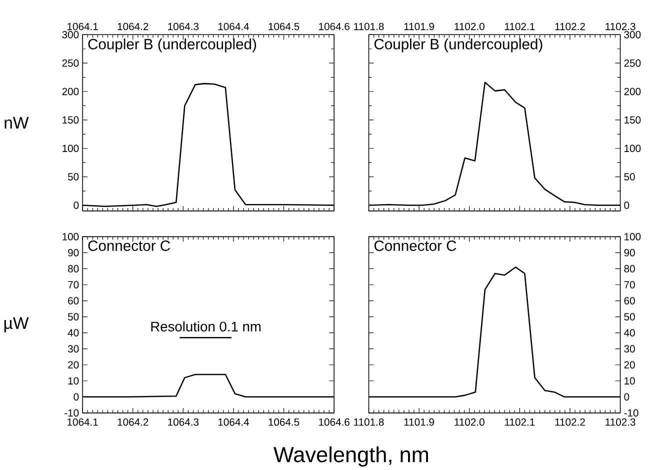 This screenshot has height=470, width=649. Describe the element at coordinates (206, 326) in the screenshot. I see `annotation: Resolution 0.1 nm` at that location.